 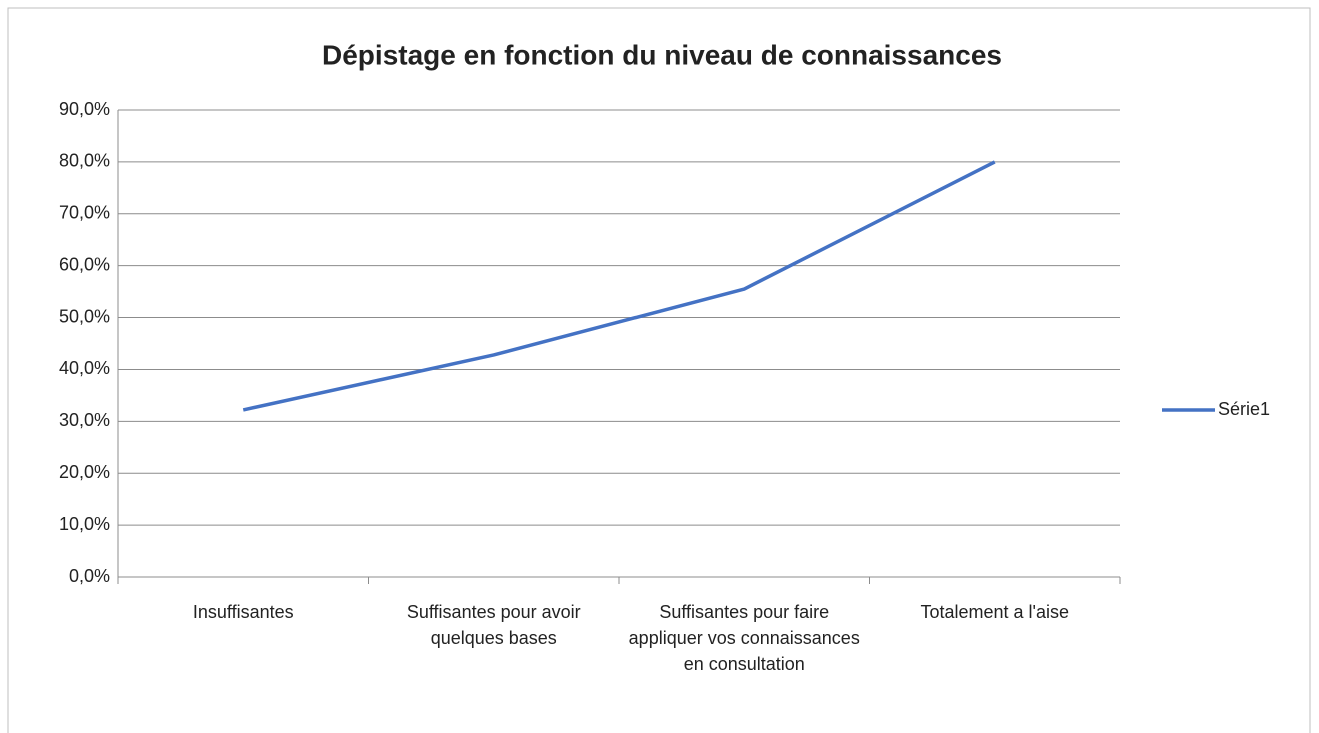 What do you see at coordinates (84, 316) in the screenshot?
I see `y-tick-label: 50,0%` at bounding box center [84, 316].